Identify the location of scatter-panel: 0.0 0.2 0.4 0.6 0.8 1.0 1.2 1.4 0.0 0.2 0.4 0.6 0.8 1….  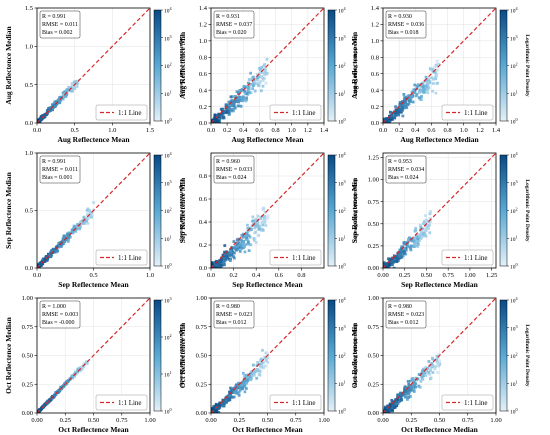
(440, 74).